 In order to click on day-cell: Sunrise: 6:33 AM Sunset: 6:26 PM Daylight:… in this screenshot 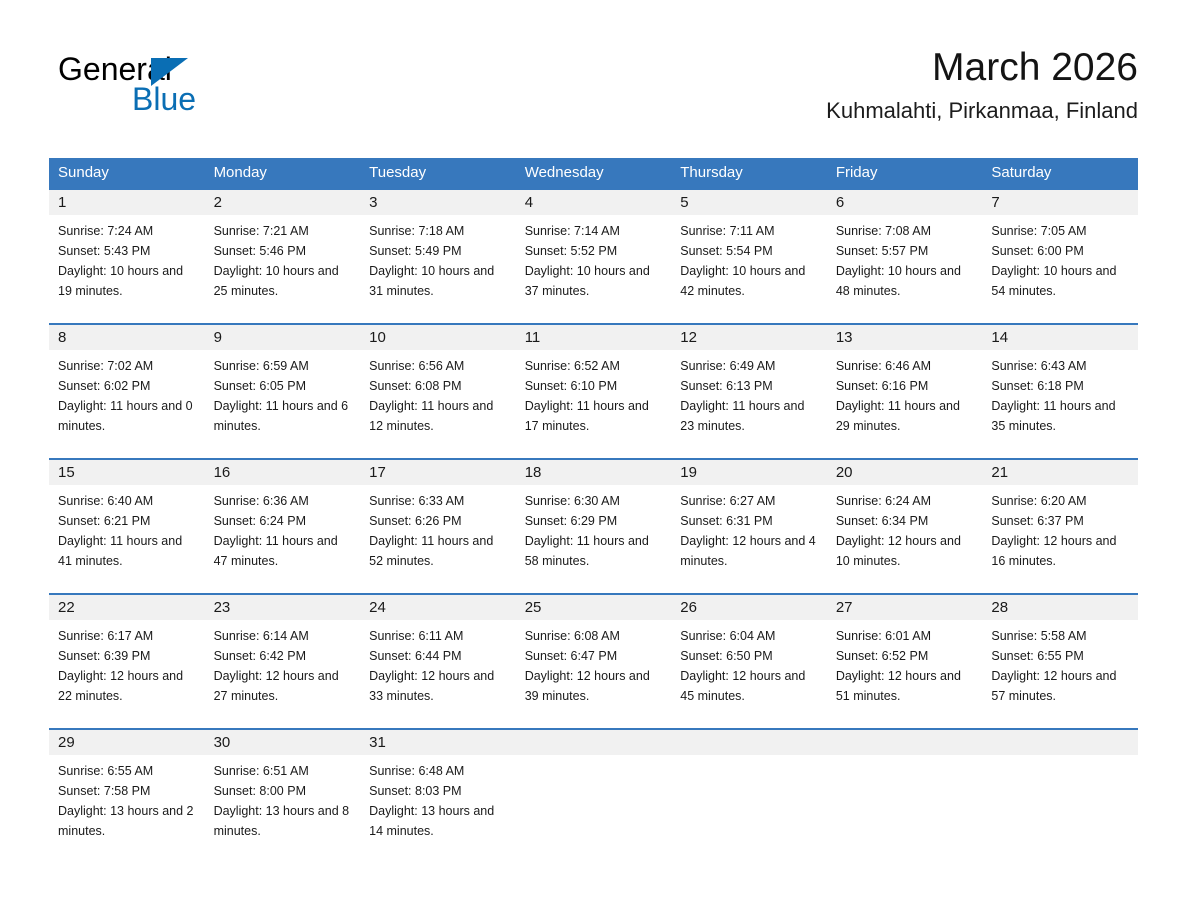, I will do `click(438, 539)`.